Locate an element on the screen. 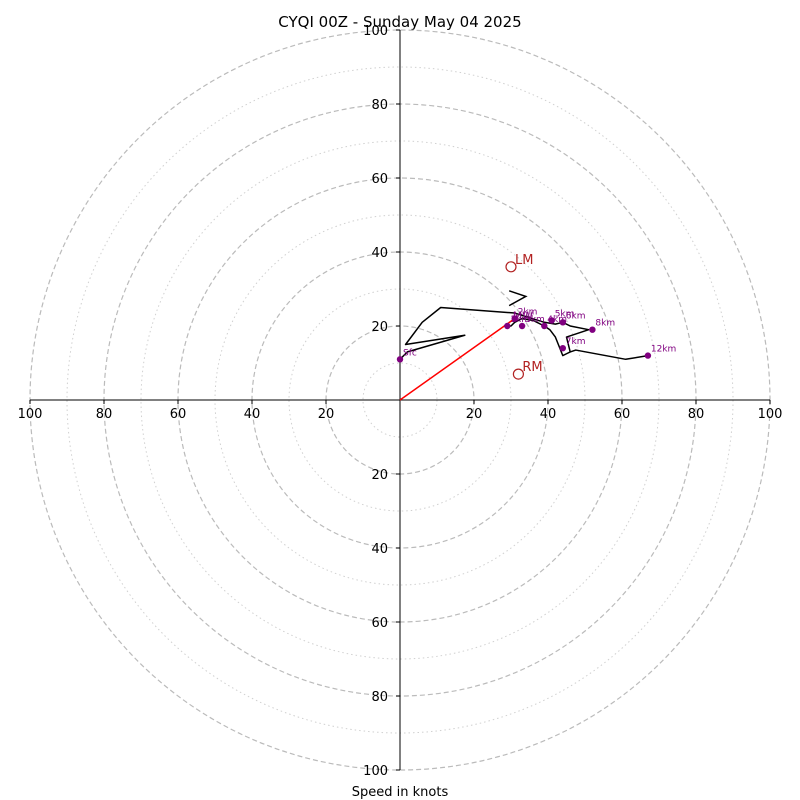  height-marker-label: Sfc is located at coordinates (410, 353).